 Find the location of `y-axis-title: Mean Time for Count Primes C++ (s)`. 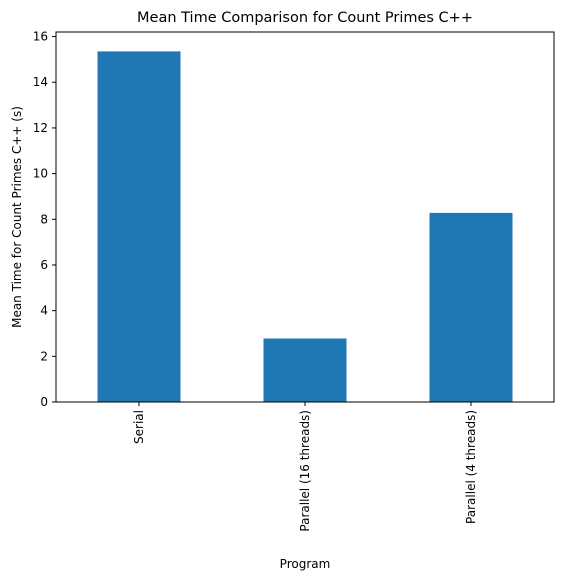

y-axis-title: Mean Time for Count Primes C++ (s) is located at coordinates (17, 217).